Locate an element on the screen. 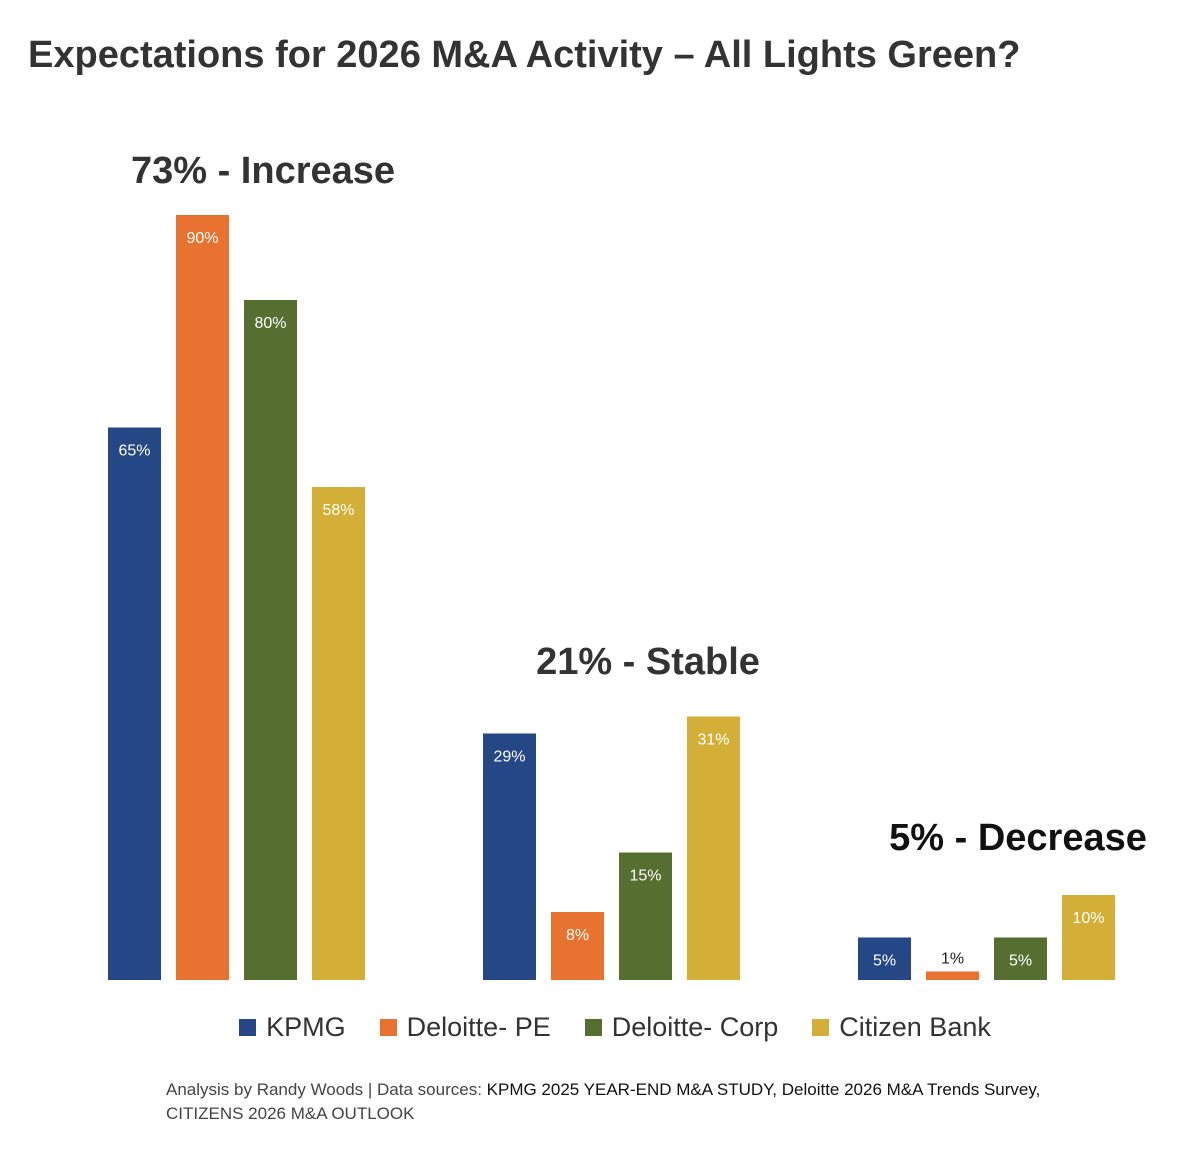  bar-stable-deloitte-pe is located at coordinates (577, 946).